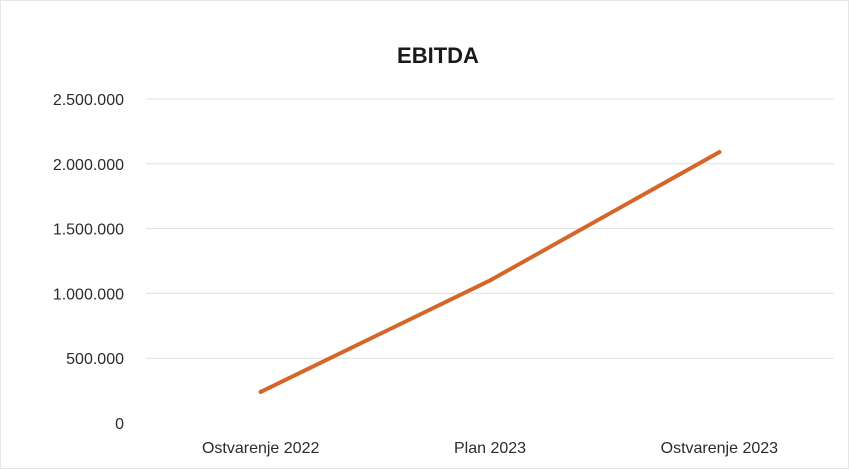  I want to click on x-tick-label: Ostvarenje 2022, so click(261, 448).